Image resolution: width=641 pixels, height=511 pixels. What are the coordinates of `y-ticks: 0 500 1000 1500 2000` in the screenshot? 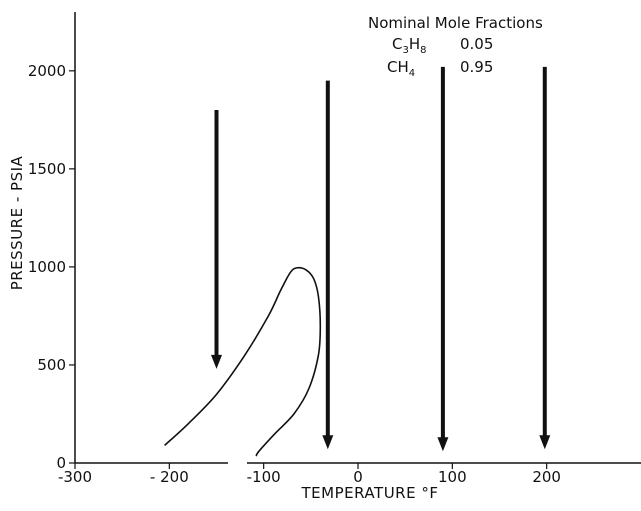 It's located at (51, 267).